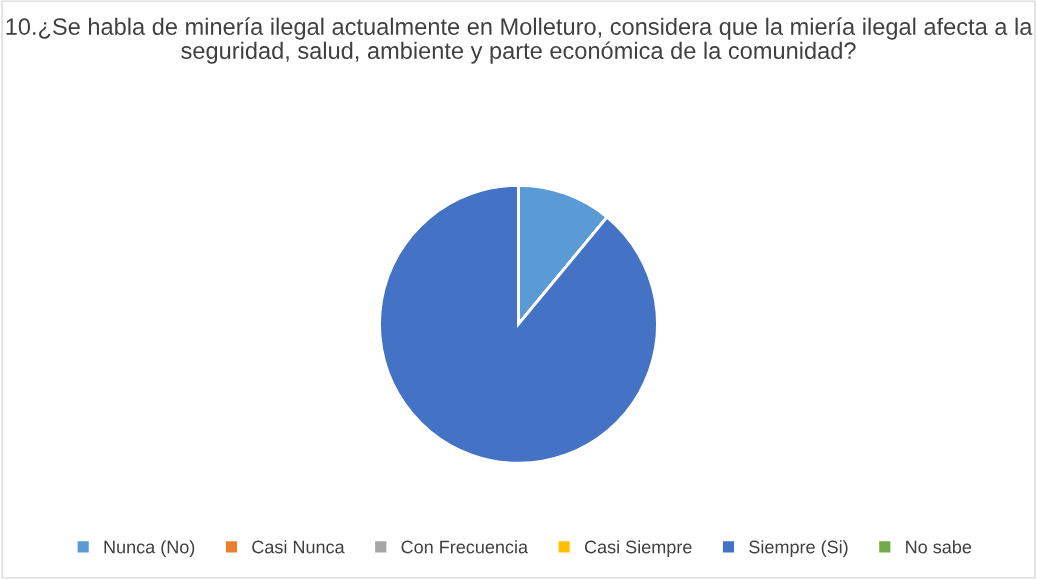 Image resolution: width=1037 pixels, height=579 pixels. I want to click on legend-label: Casi Nunca, so click(298, 547).